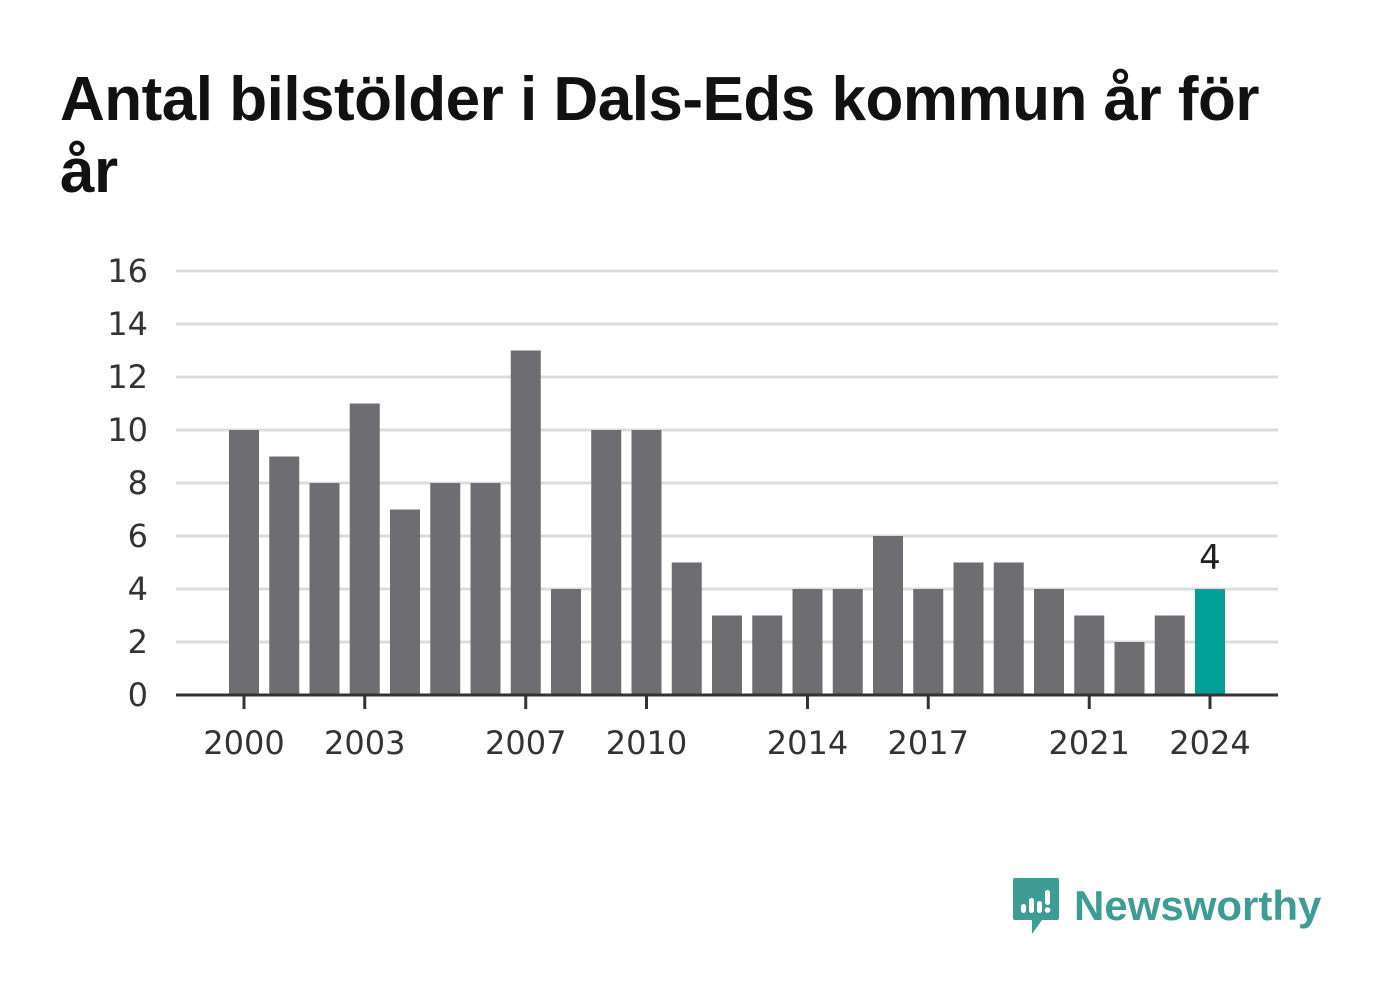  What do you see at coordinates (364, 549) in the screenshot?
I see `bar-2003` at bounding box center [364, 549].